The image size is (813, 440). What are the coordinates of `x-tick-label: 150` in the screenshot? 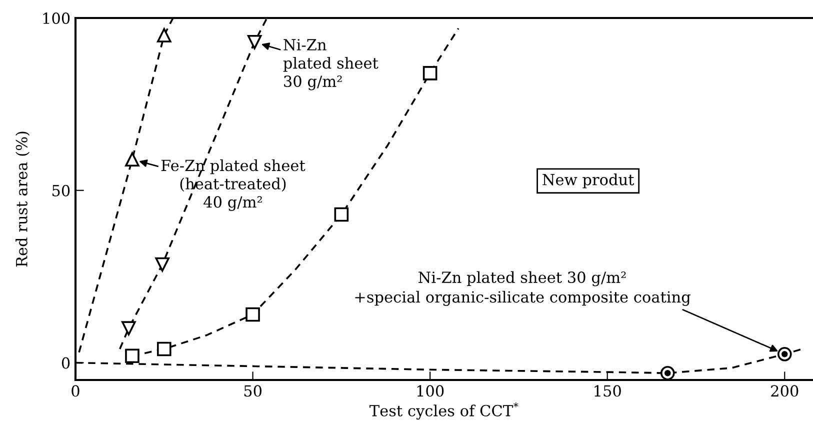 It's located at (607, 391).